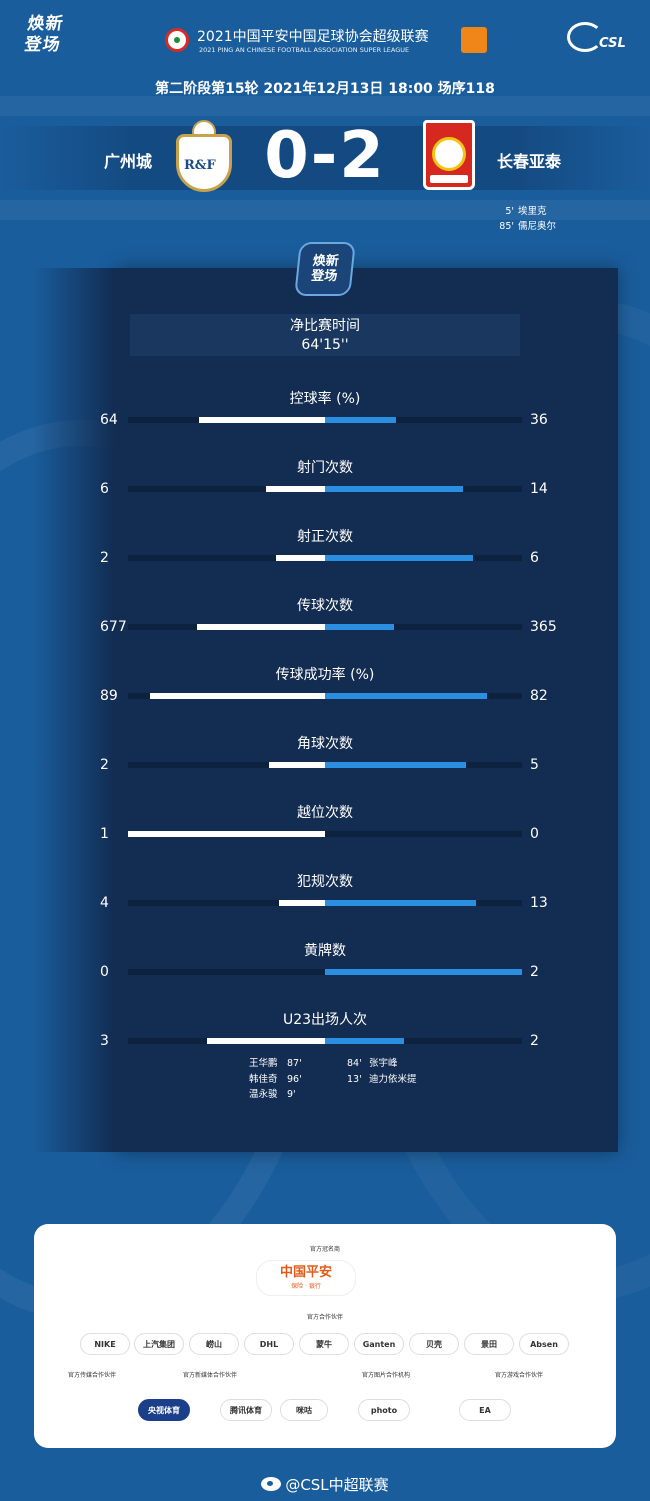 The height and width of the screenshot is (1501, 650). I want to click on stat-label: 射正次数, so click(325, 537).